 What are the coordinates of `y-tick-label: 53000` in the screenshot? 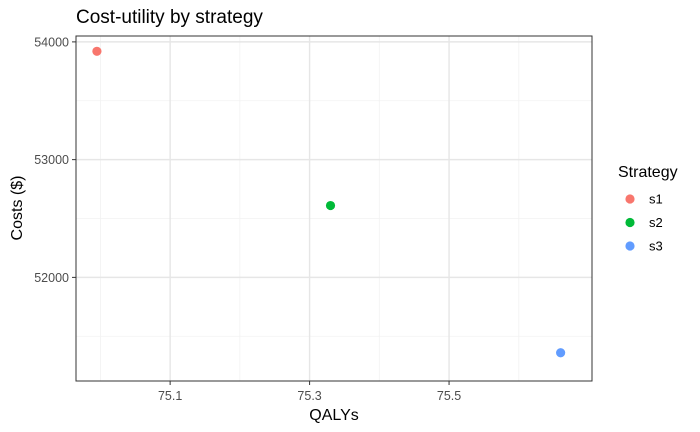 It's located at (51, 160).